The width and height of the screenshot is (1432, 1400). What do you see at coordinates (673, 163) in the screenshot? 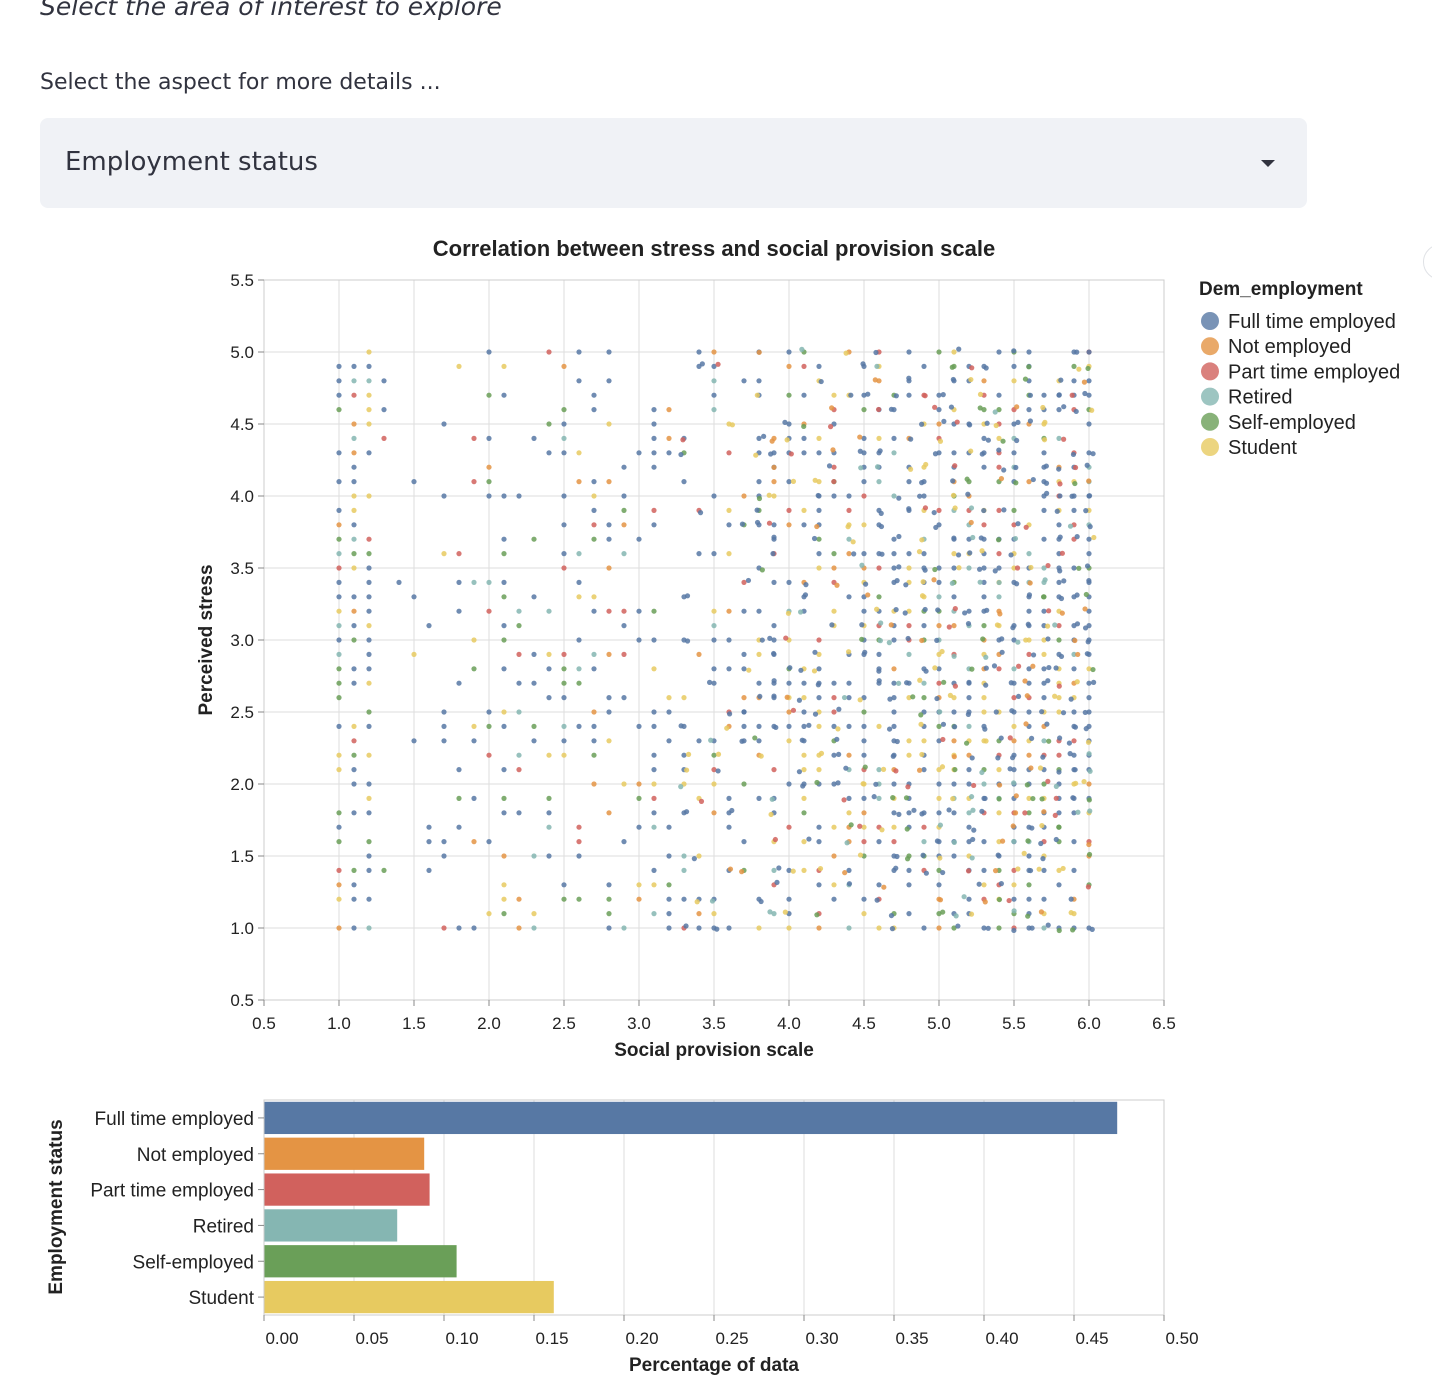
I see `aspect-select: Employment status` at bounding box center [673, 163].